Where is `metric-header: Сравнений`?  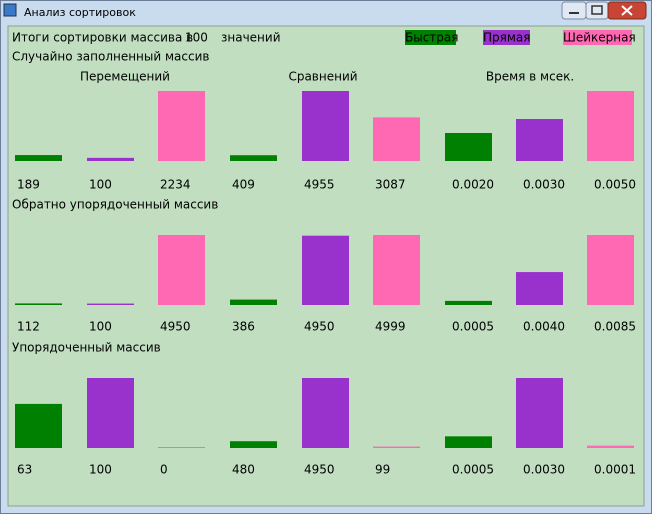
metric-header: Сравнений is located at coordinates (322, 77).